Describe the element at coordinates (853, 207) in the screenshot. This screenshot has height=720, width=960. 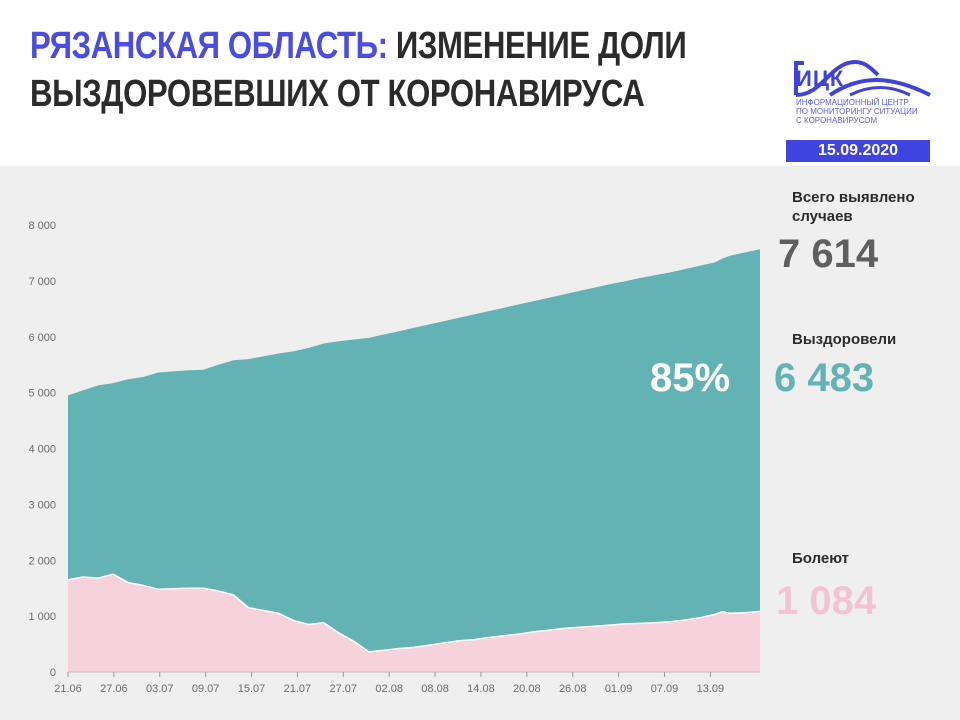
I see `total-label: Всего выявлено случаев` at that location.